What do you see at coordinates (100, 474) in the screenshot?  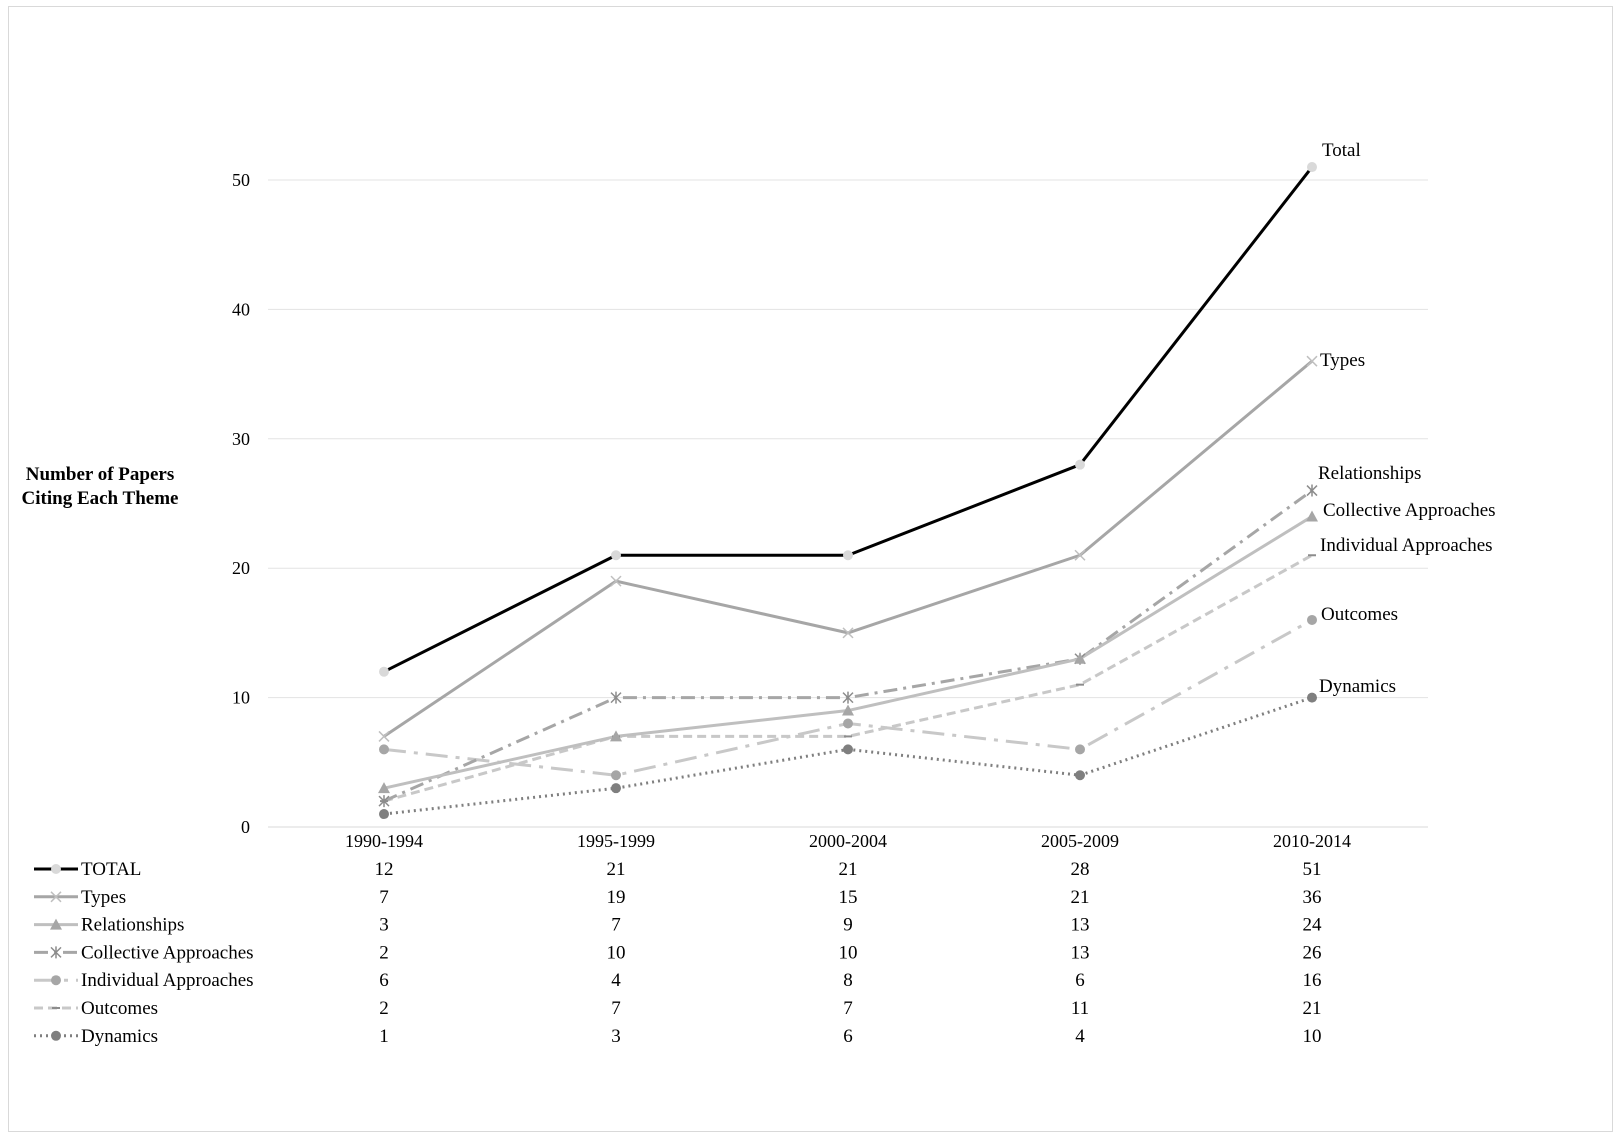 I see `y-axis-label-line-1: Number of Papers` at bounding box center [100, 474].